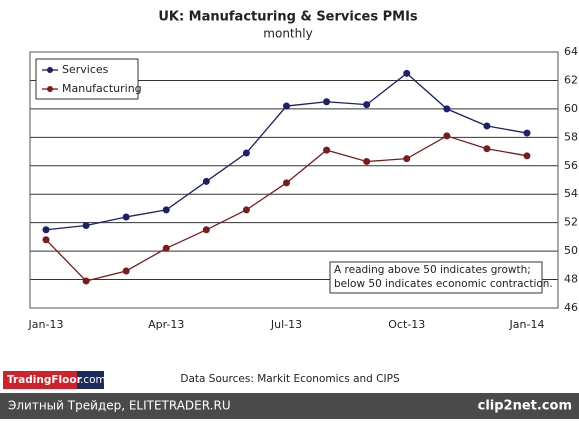  What do you see at coordinates (571, 250) in the screenshot?
I see `y-tick-label: 50` at bounding box center [571, 250].